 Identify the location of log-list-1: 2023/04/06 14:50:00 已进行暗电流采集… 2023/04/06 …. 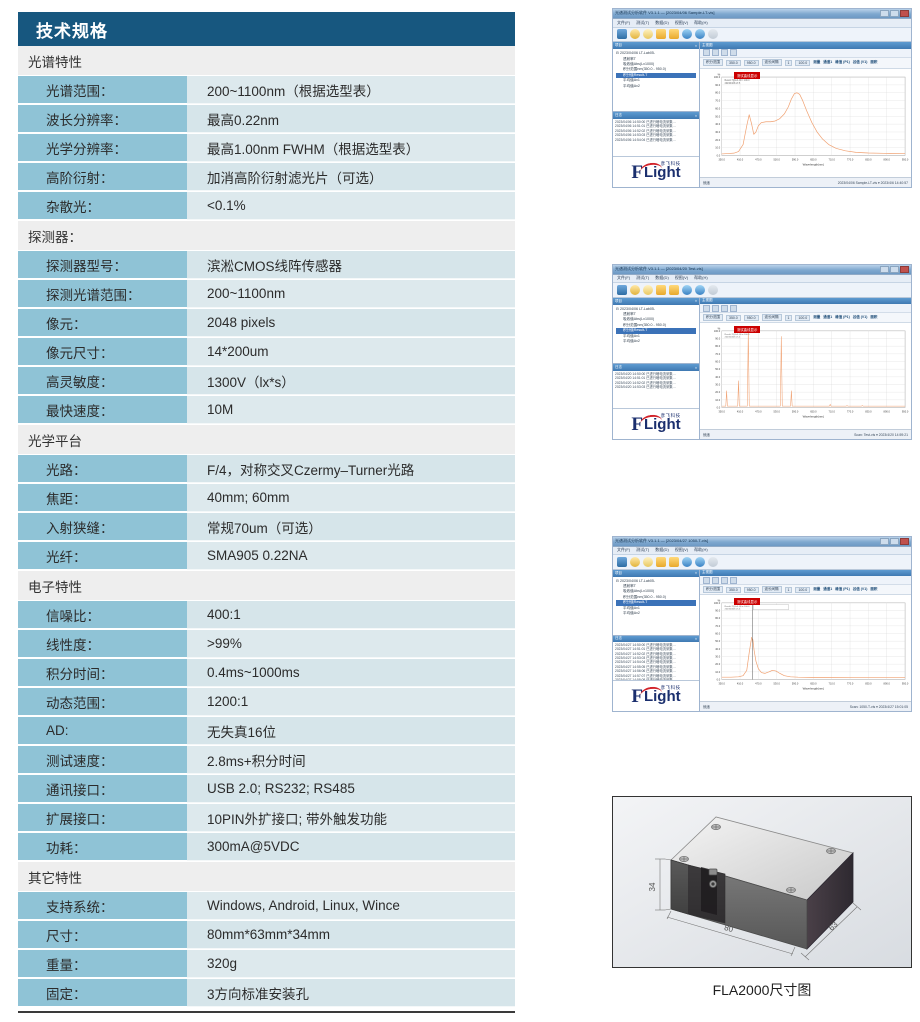
(656, 138).